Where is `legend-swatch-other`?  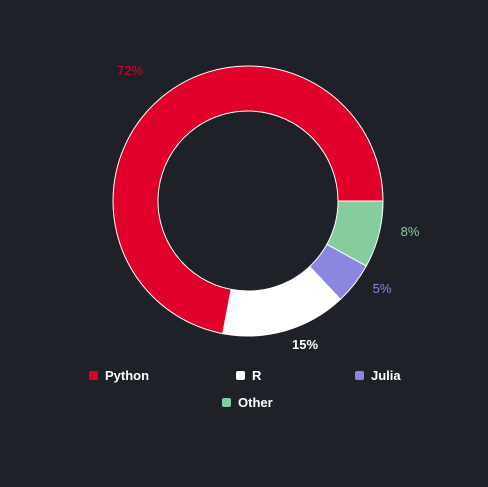
legend-swatch-other is located at coordinates (226, 402).